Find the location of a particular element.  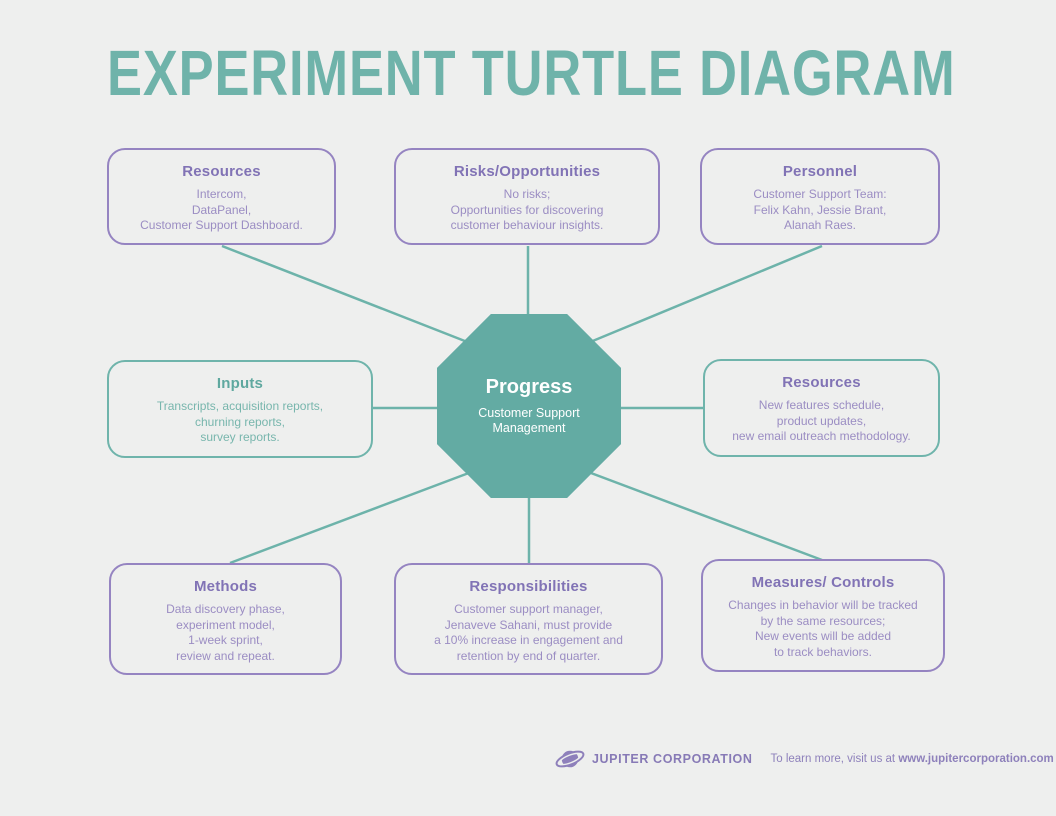

connector-line-top-right is located at coordinates (702, 295).